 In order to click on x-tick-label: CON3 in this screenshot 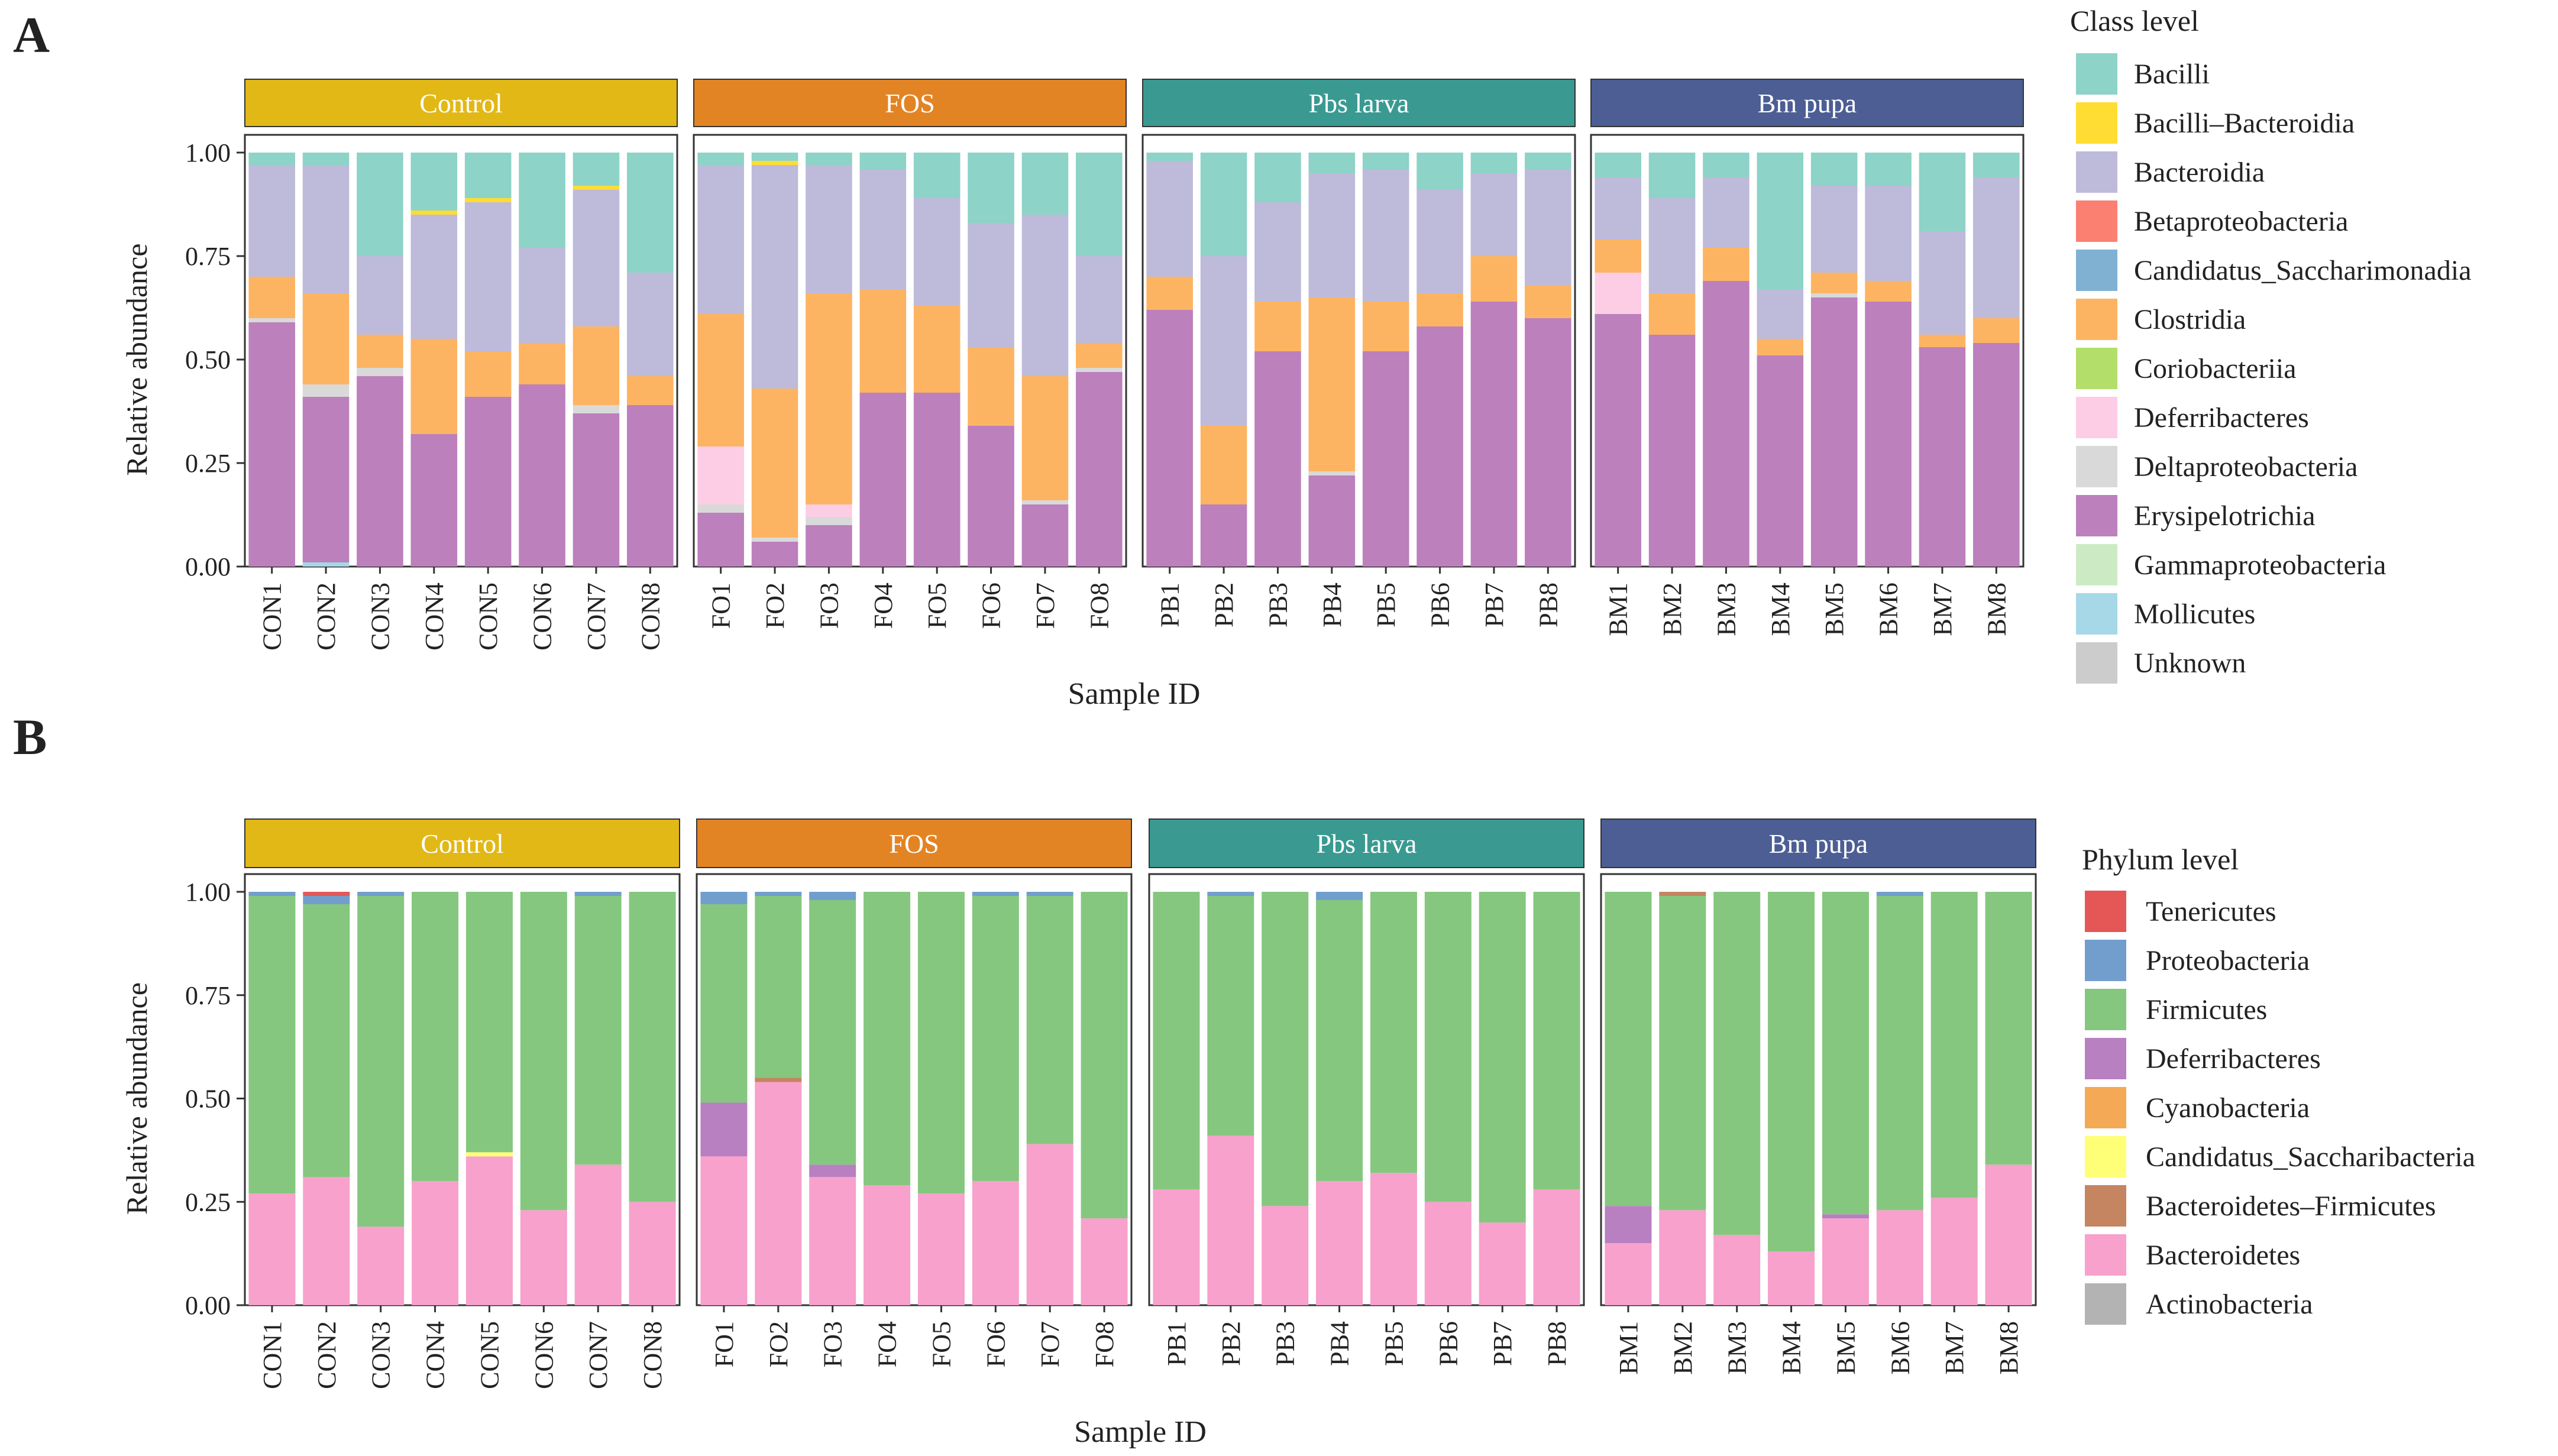, I will do `click(381, 1355)`.